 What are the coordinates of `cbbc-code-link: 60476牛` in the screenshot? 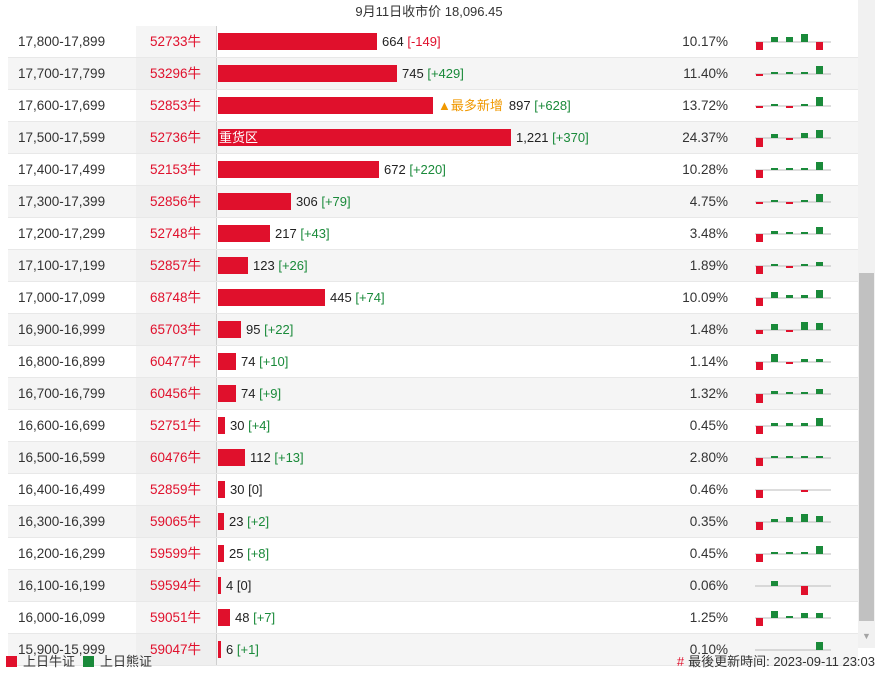 It's located at (176, 457).